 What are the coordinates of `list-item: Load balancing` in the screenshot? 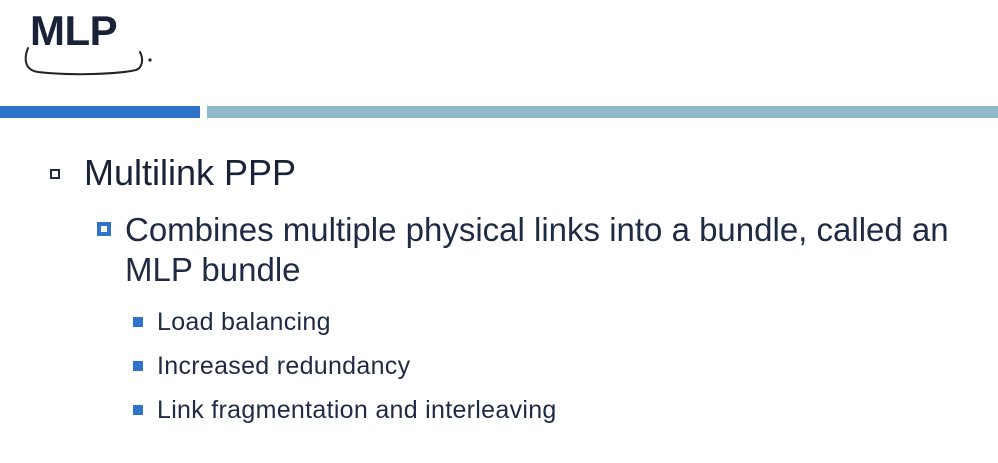 It's located at (345, 322).